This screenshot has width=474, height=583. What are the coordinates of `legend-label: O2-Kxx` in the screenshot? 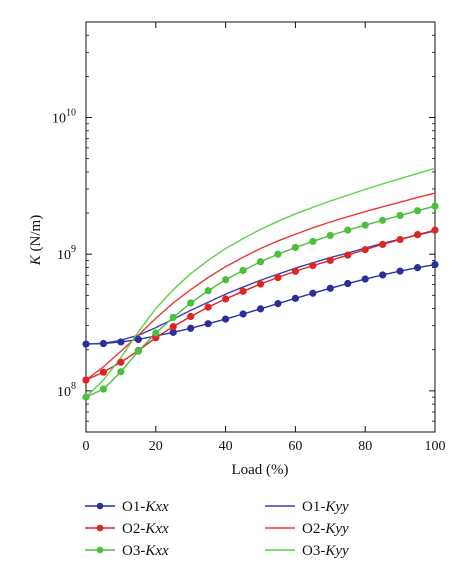 It's located at (145, 529).